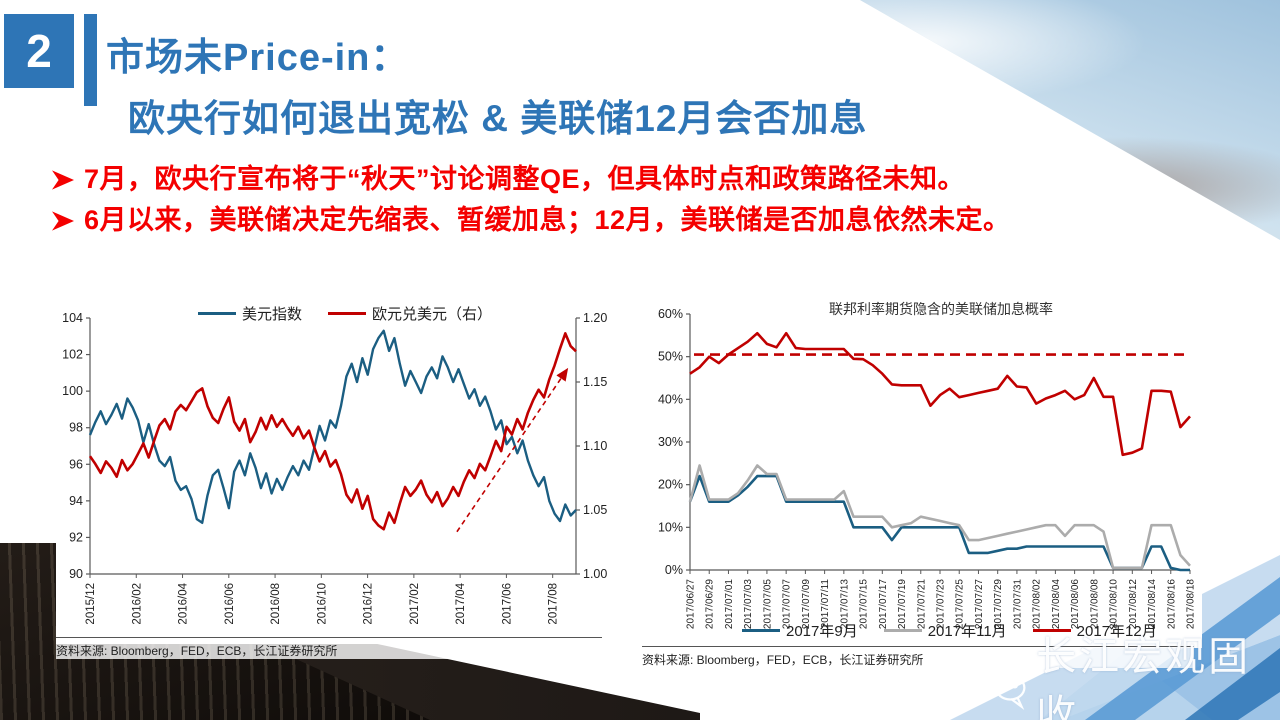 This screenshot has height=720, width=1280. What do you see at coordinates (670, 314) in the screenshot?
I see `svg-text: 60%` at bounding box center [670, 314].